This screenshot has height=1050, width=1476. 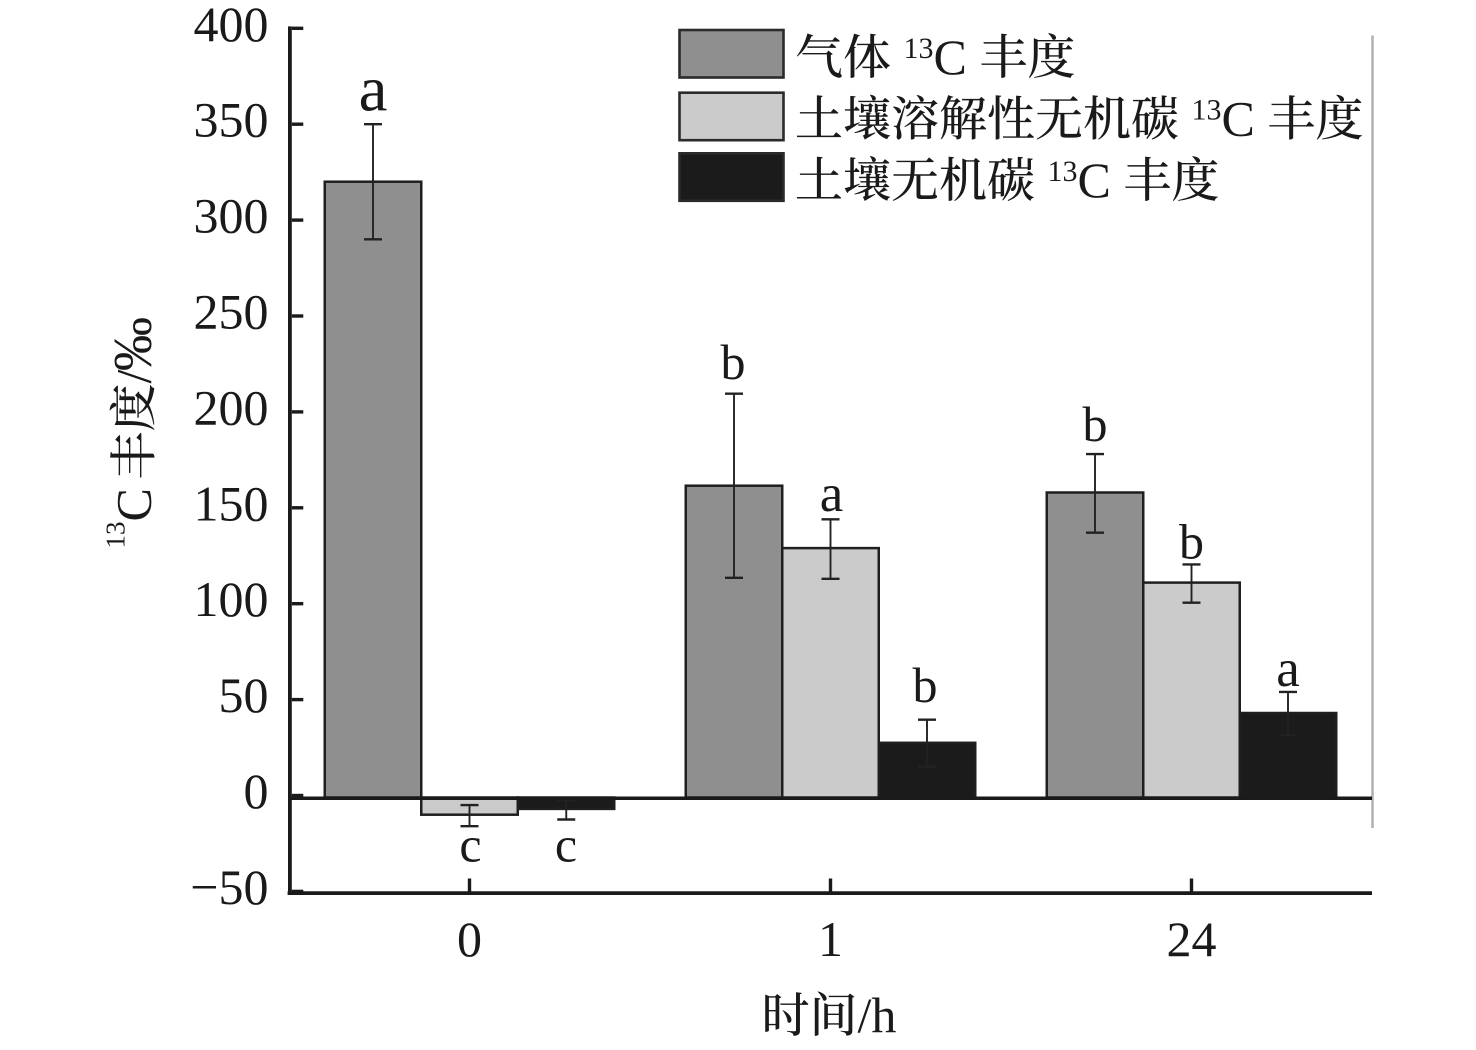 I want to click on svg-text: 1, so click(x=830, y=939).